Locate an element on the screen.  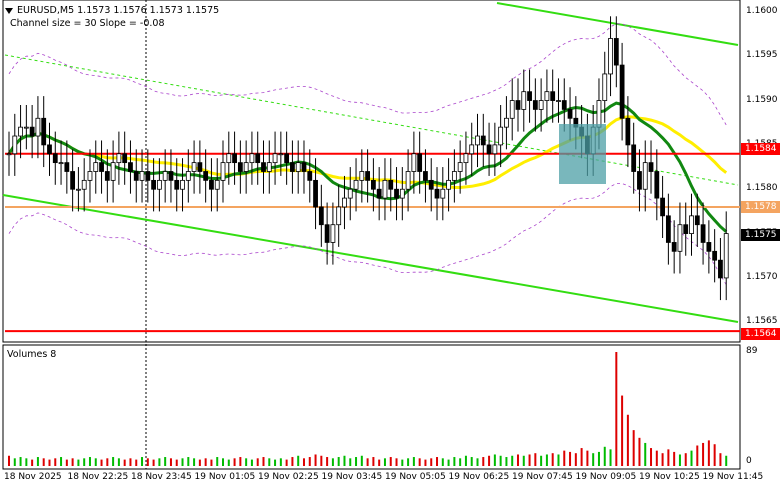
price-tag-1564: 1.1564 is located at coordinates (760, 334).